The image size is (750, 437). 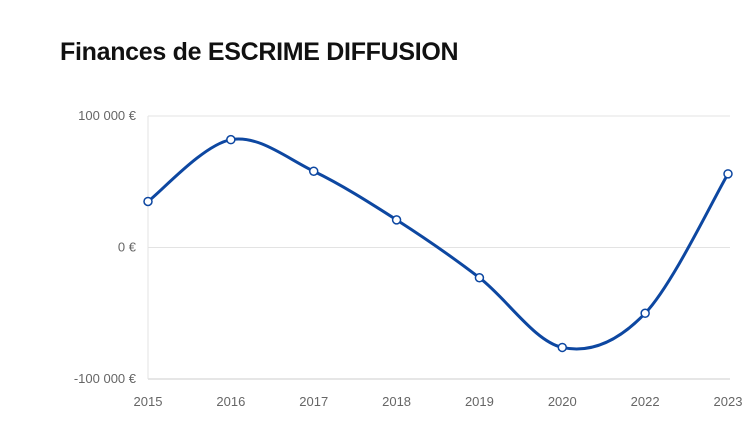 I want to click on data-point-2015, so click(x=148, y=201).